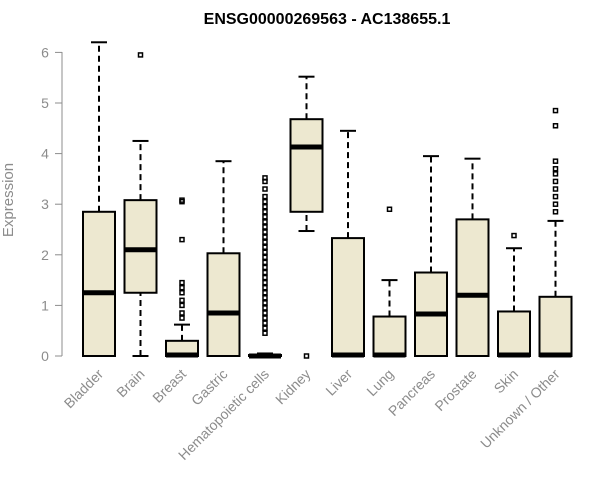 The height and width of the screenshot is (500, 600). I want to click on y-tick-label: 5, so click(45, 103).